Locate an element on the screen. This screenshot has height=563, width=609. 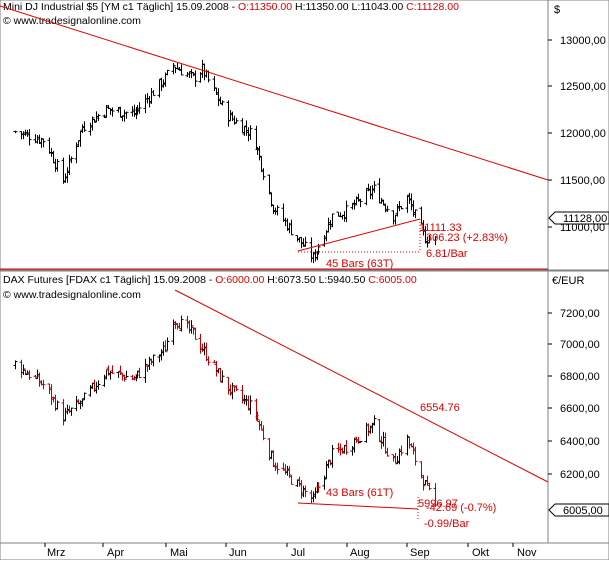
support-trendline-bottom is located at coordinates (358, 506).